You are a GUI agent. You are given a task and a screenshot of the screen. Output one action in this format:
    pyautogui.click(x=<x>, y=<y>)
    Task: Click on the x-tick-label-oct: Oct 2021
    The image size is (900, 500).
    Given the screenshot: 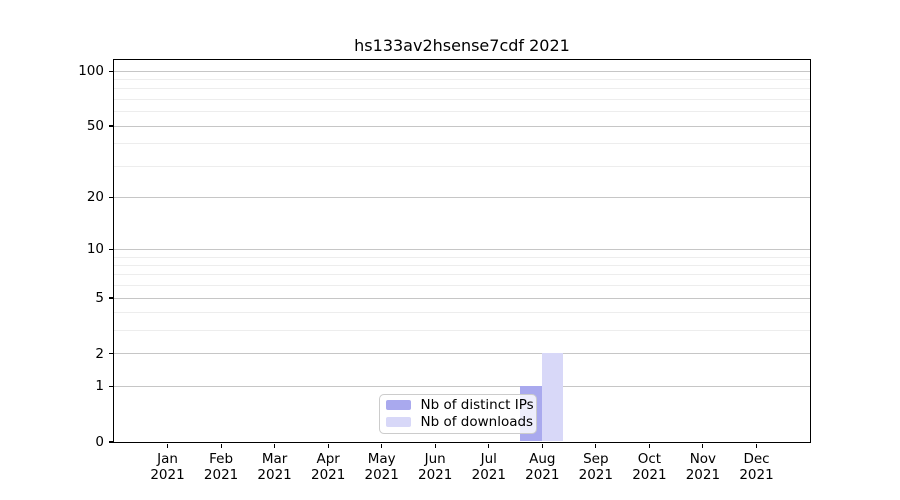 What is the action you would take?
    pyautogui.click(x=649, y=467)
    